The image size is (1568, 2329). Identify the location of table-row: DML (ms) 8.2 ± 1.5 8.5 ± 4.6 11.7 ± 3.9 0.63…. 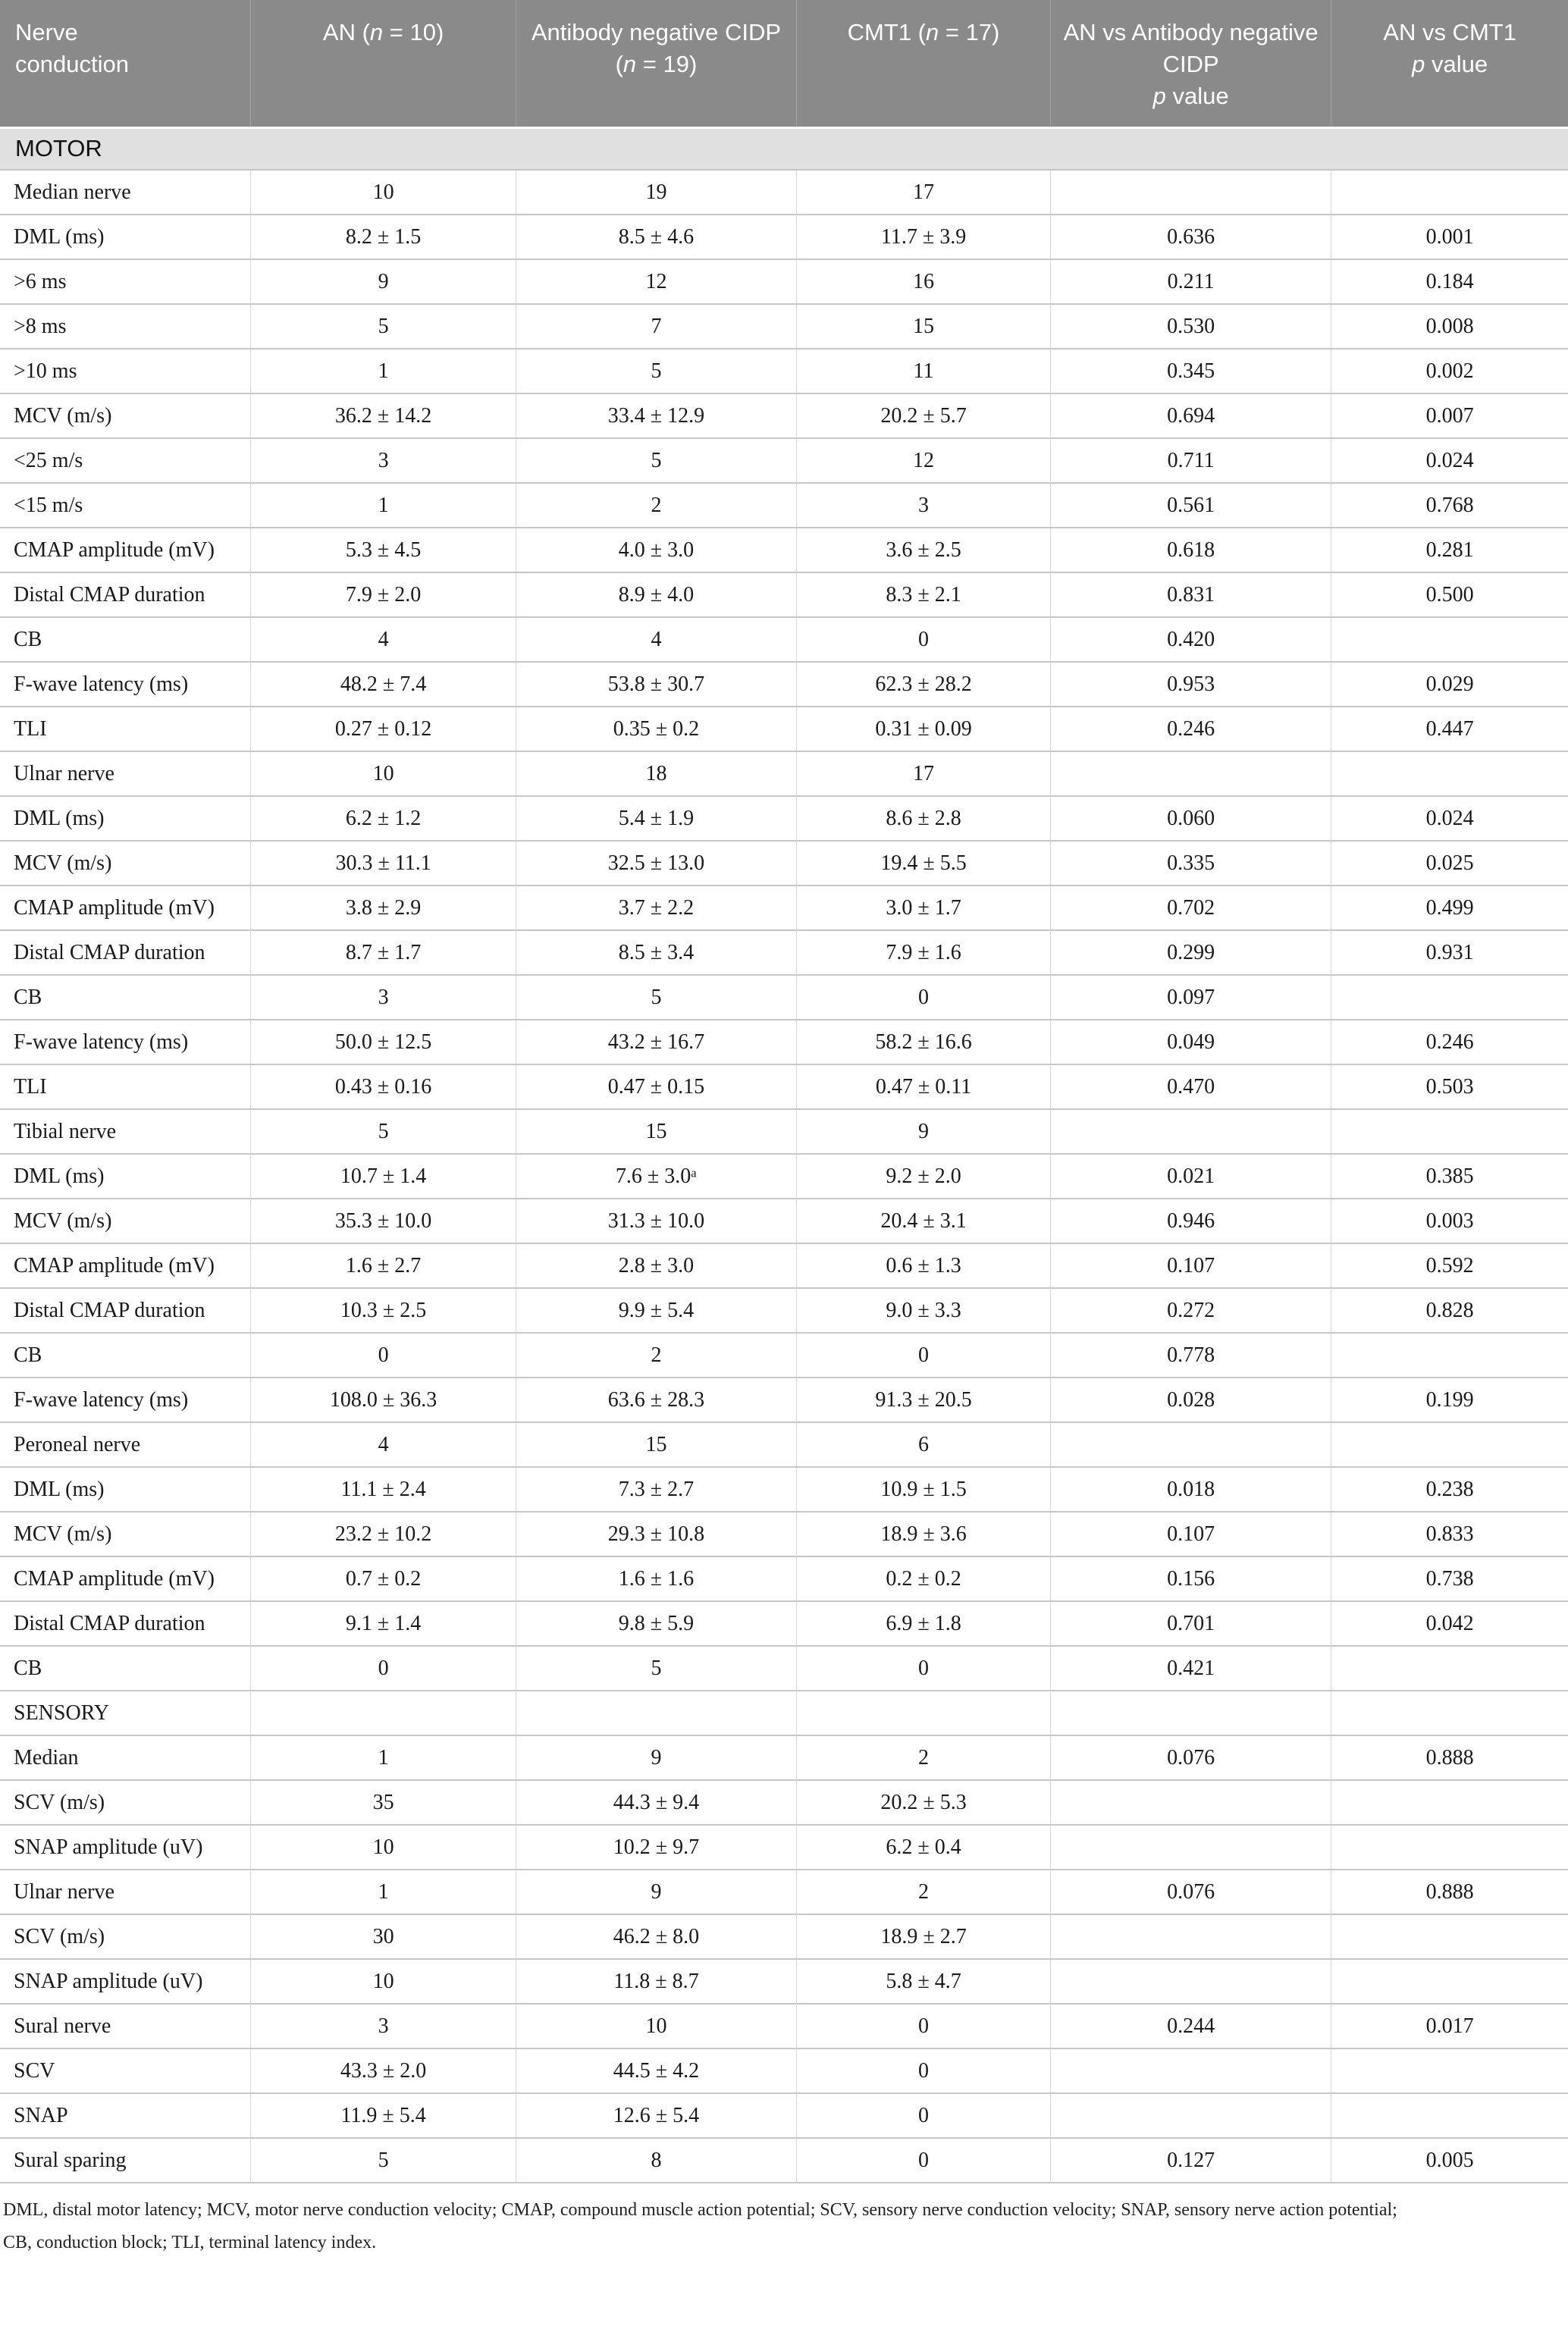
(784, 237).